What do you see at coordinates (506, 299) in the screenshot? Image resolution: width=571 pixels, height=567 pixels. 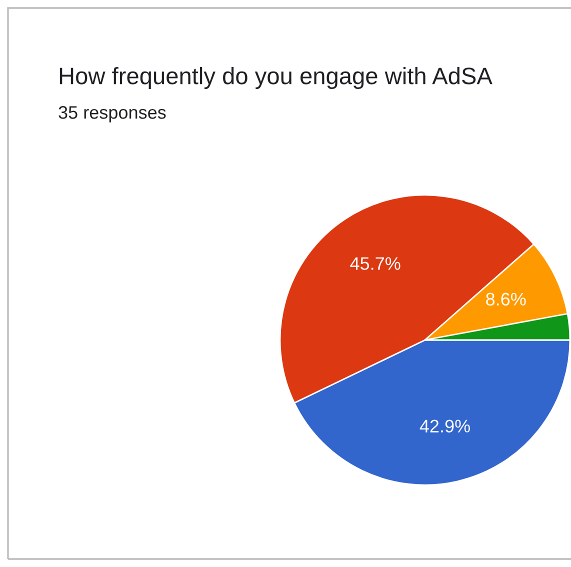 I see `data-label: 8.6%` at bounding box center [506, 299].